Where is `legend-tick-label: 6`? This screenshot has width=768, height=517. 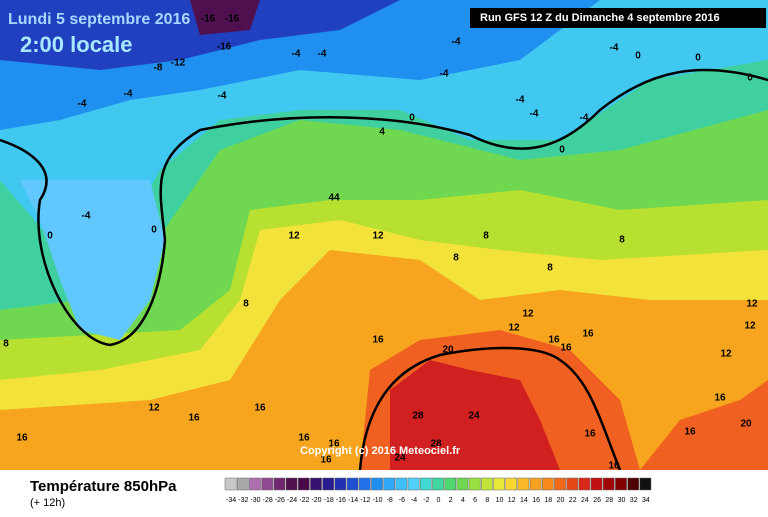 legend-tick-label: 6 is located at coordinates (475, 500).